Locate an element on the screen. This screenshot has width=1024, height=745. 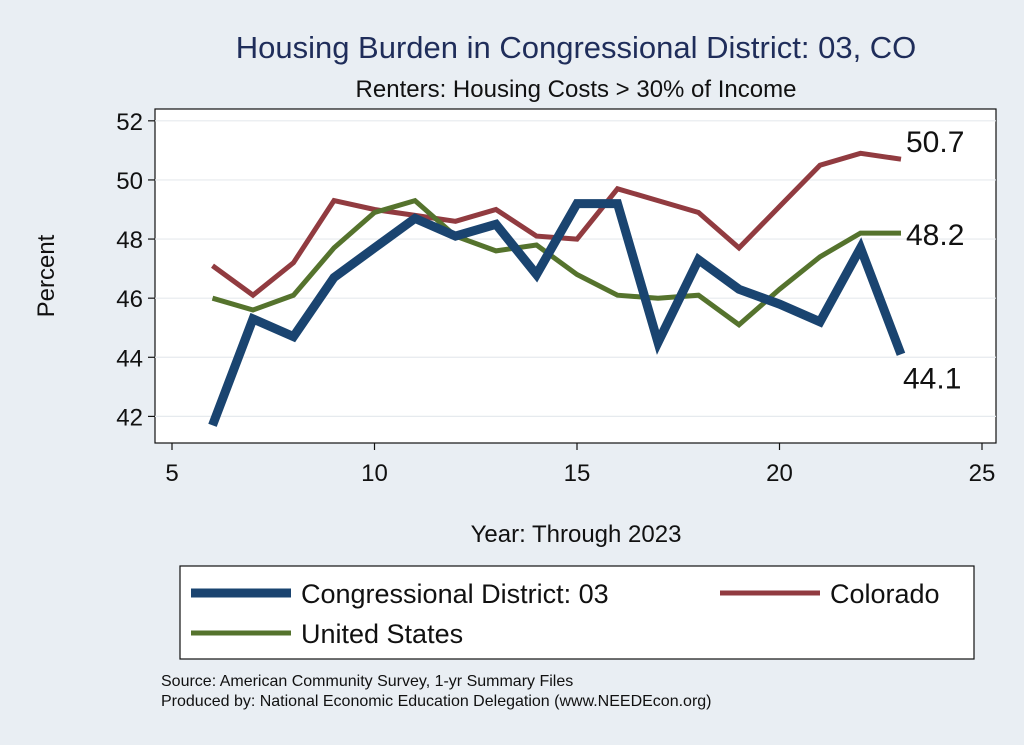
end-labels: 44.1 50.7 48.2 is located at coordinates (933, 260).